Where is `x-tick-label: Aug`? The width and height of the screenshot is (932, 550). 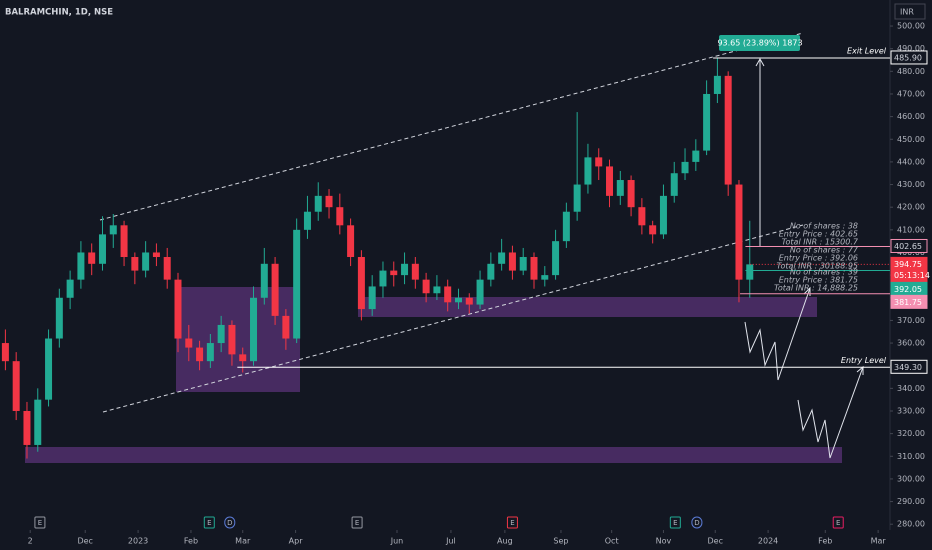
x-tick-label: Aug is located at coordinates (505, 541).